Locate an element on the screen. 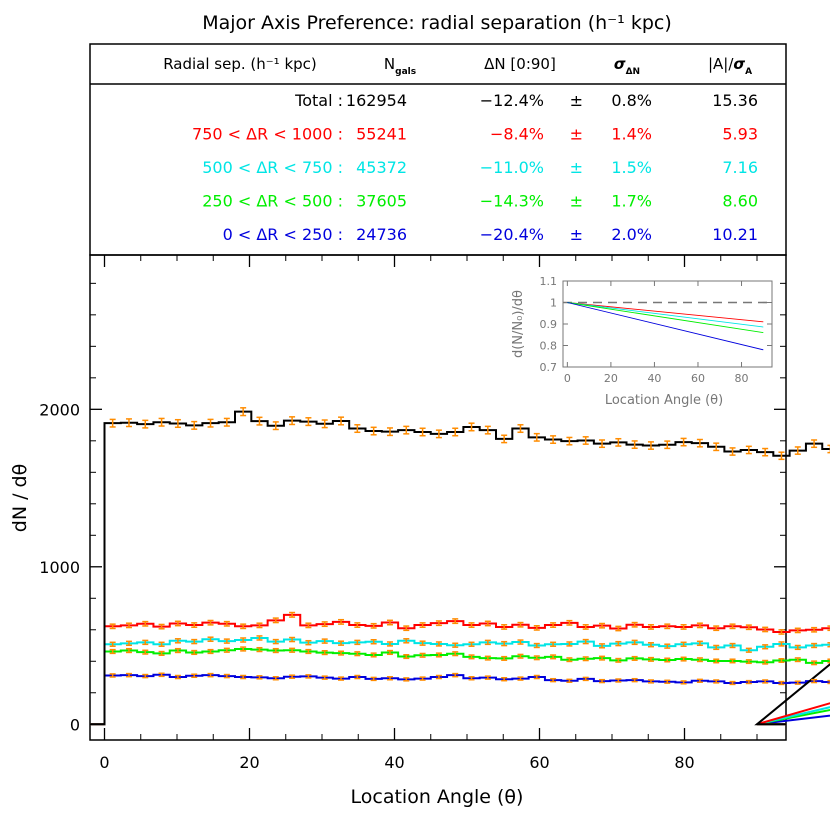 The image size is (830, 830). table-row-n: 37605 is located at coordinates (381, 201).